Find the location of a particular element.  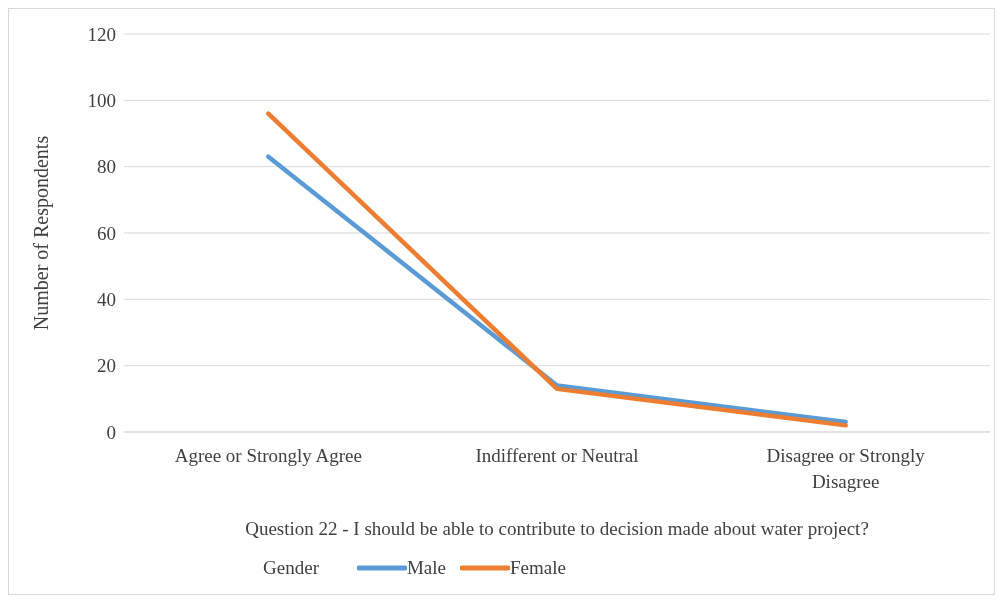

x-tick-label: Agree or Strongly Agree is located at coordinates (268, 455).